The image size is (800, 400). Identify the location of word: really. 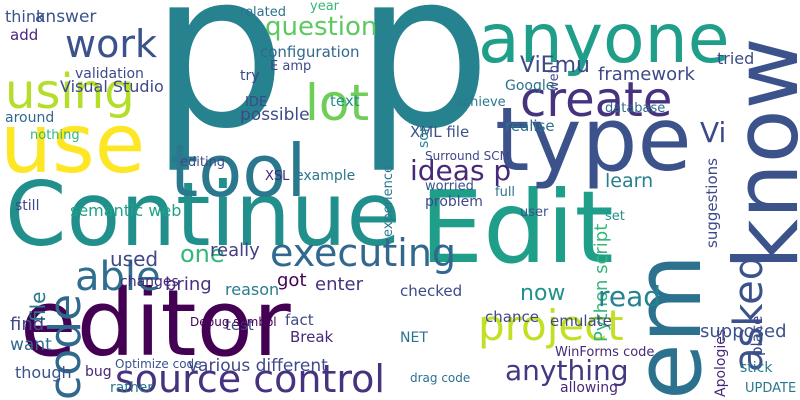
(235, 250).